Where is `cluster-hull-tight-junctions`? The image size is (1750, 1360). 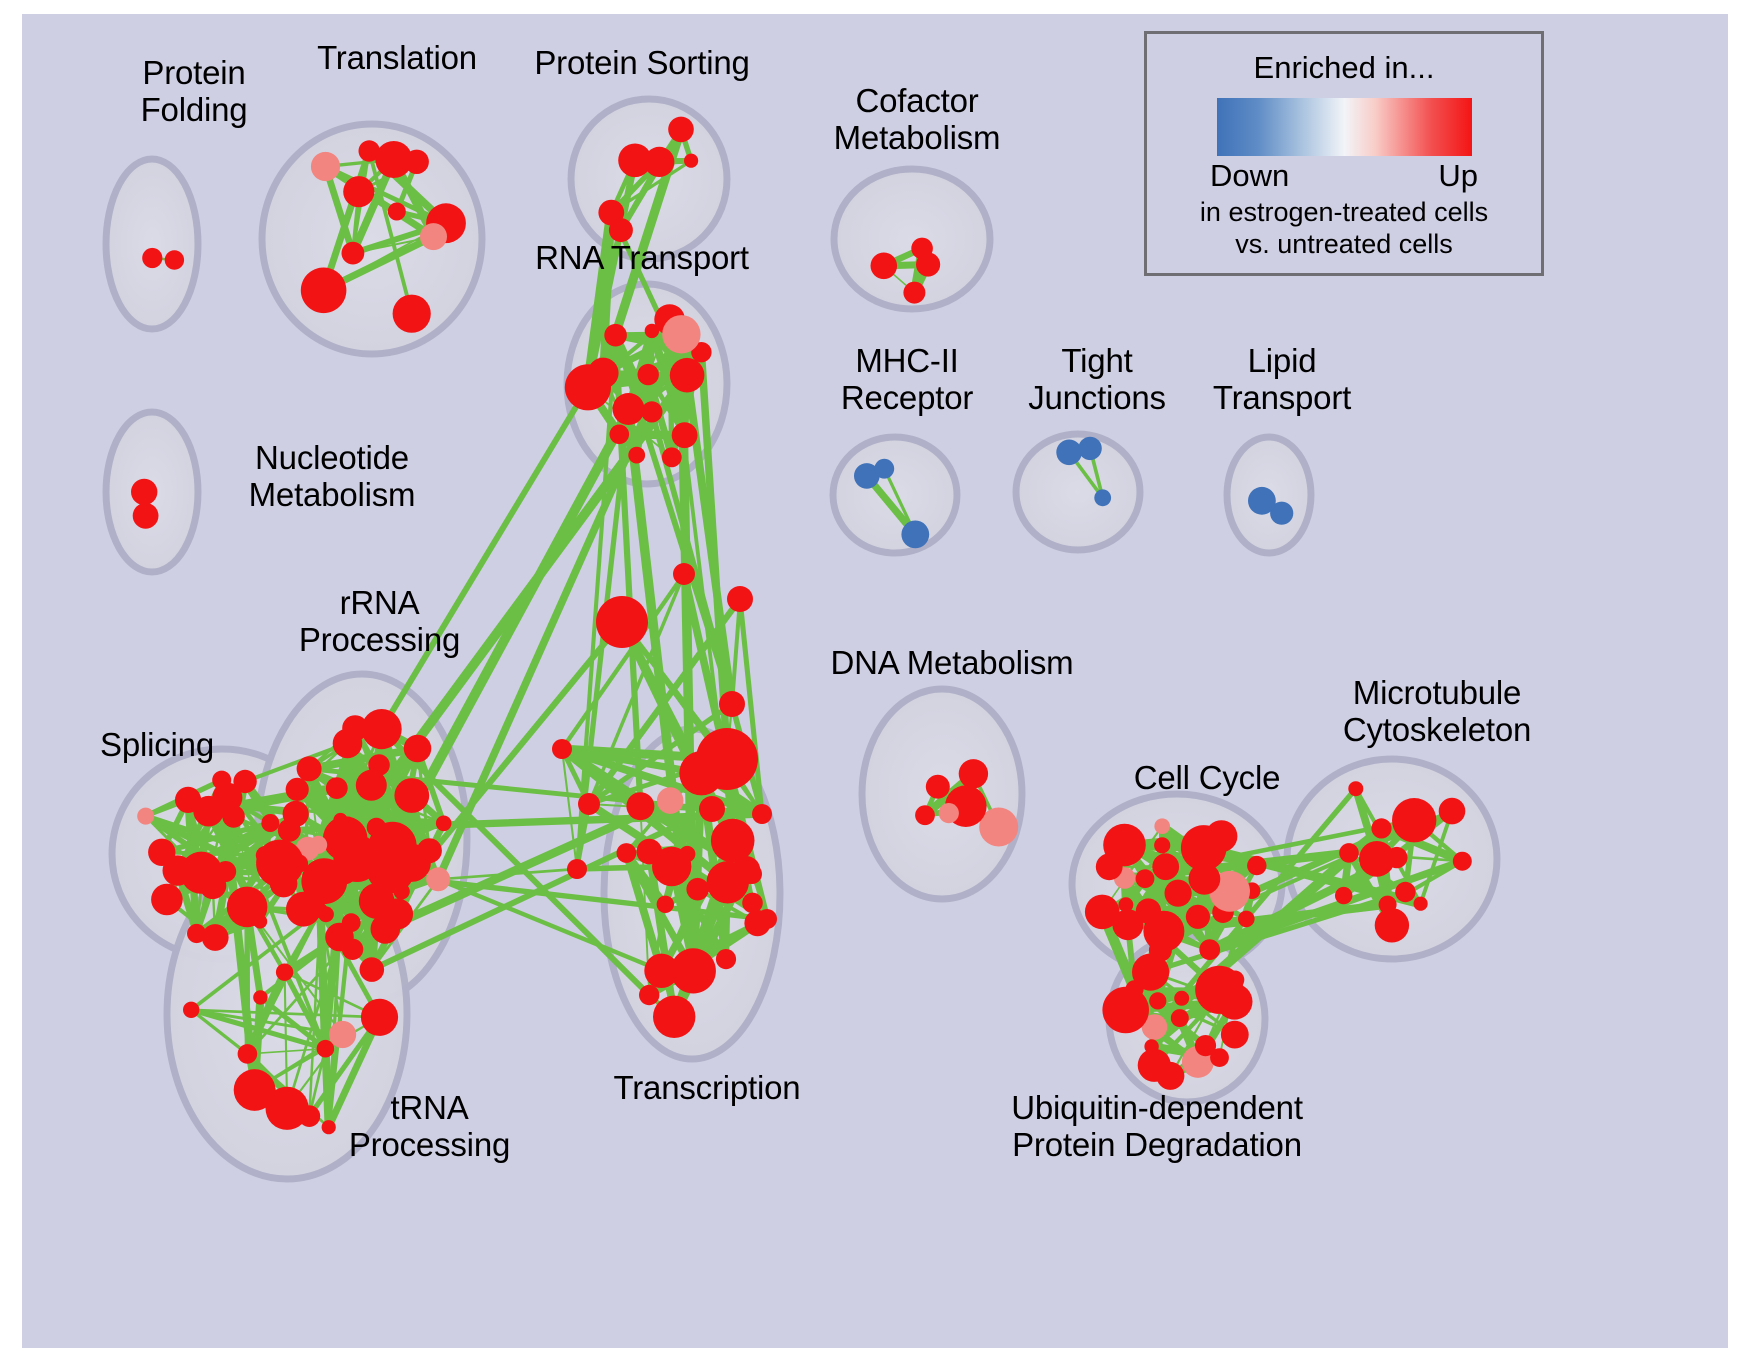
cluster-hull-tight-junctions is located at coordinates (1078, 492).